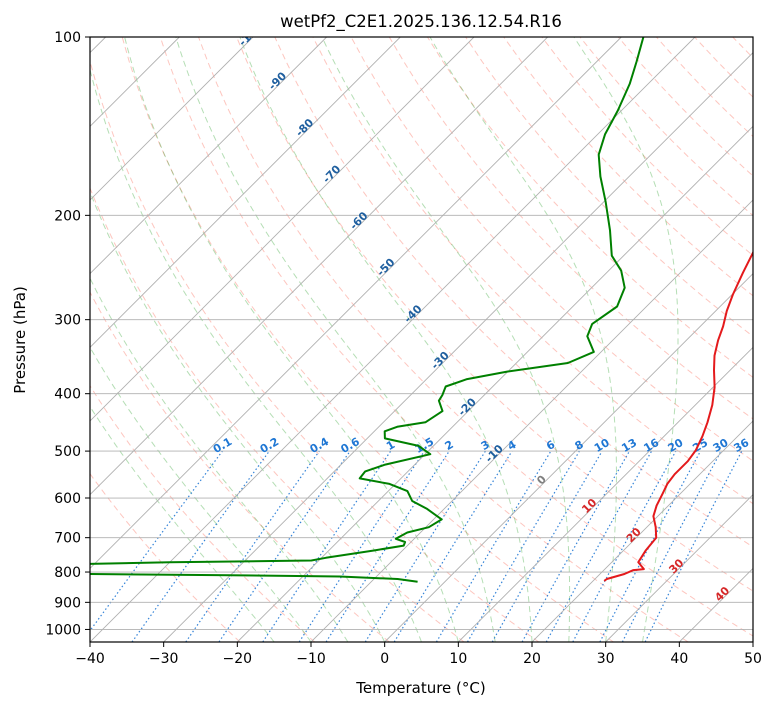 Image resolution: width=775 pixels, height=708 pixels. What do you see at coordinates (678, 416) in the screenshot?
I see `temperature-line` at bounding box center [678, 416].